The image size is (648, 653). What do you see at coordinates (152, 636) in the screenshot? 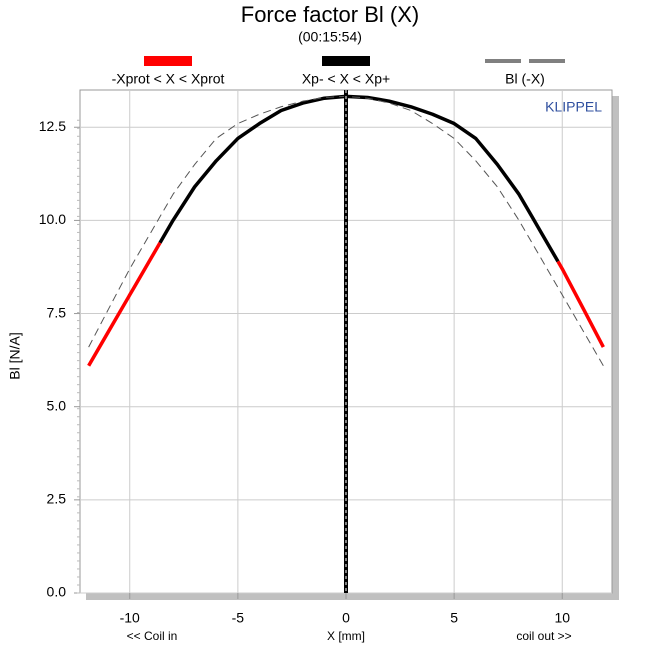
I see `annotation: << Coil in` at bounding box center [152, 636].